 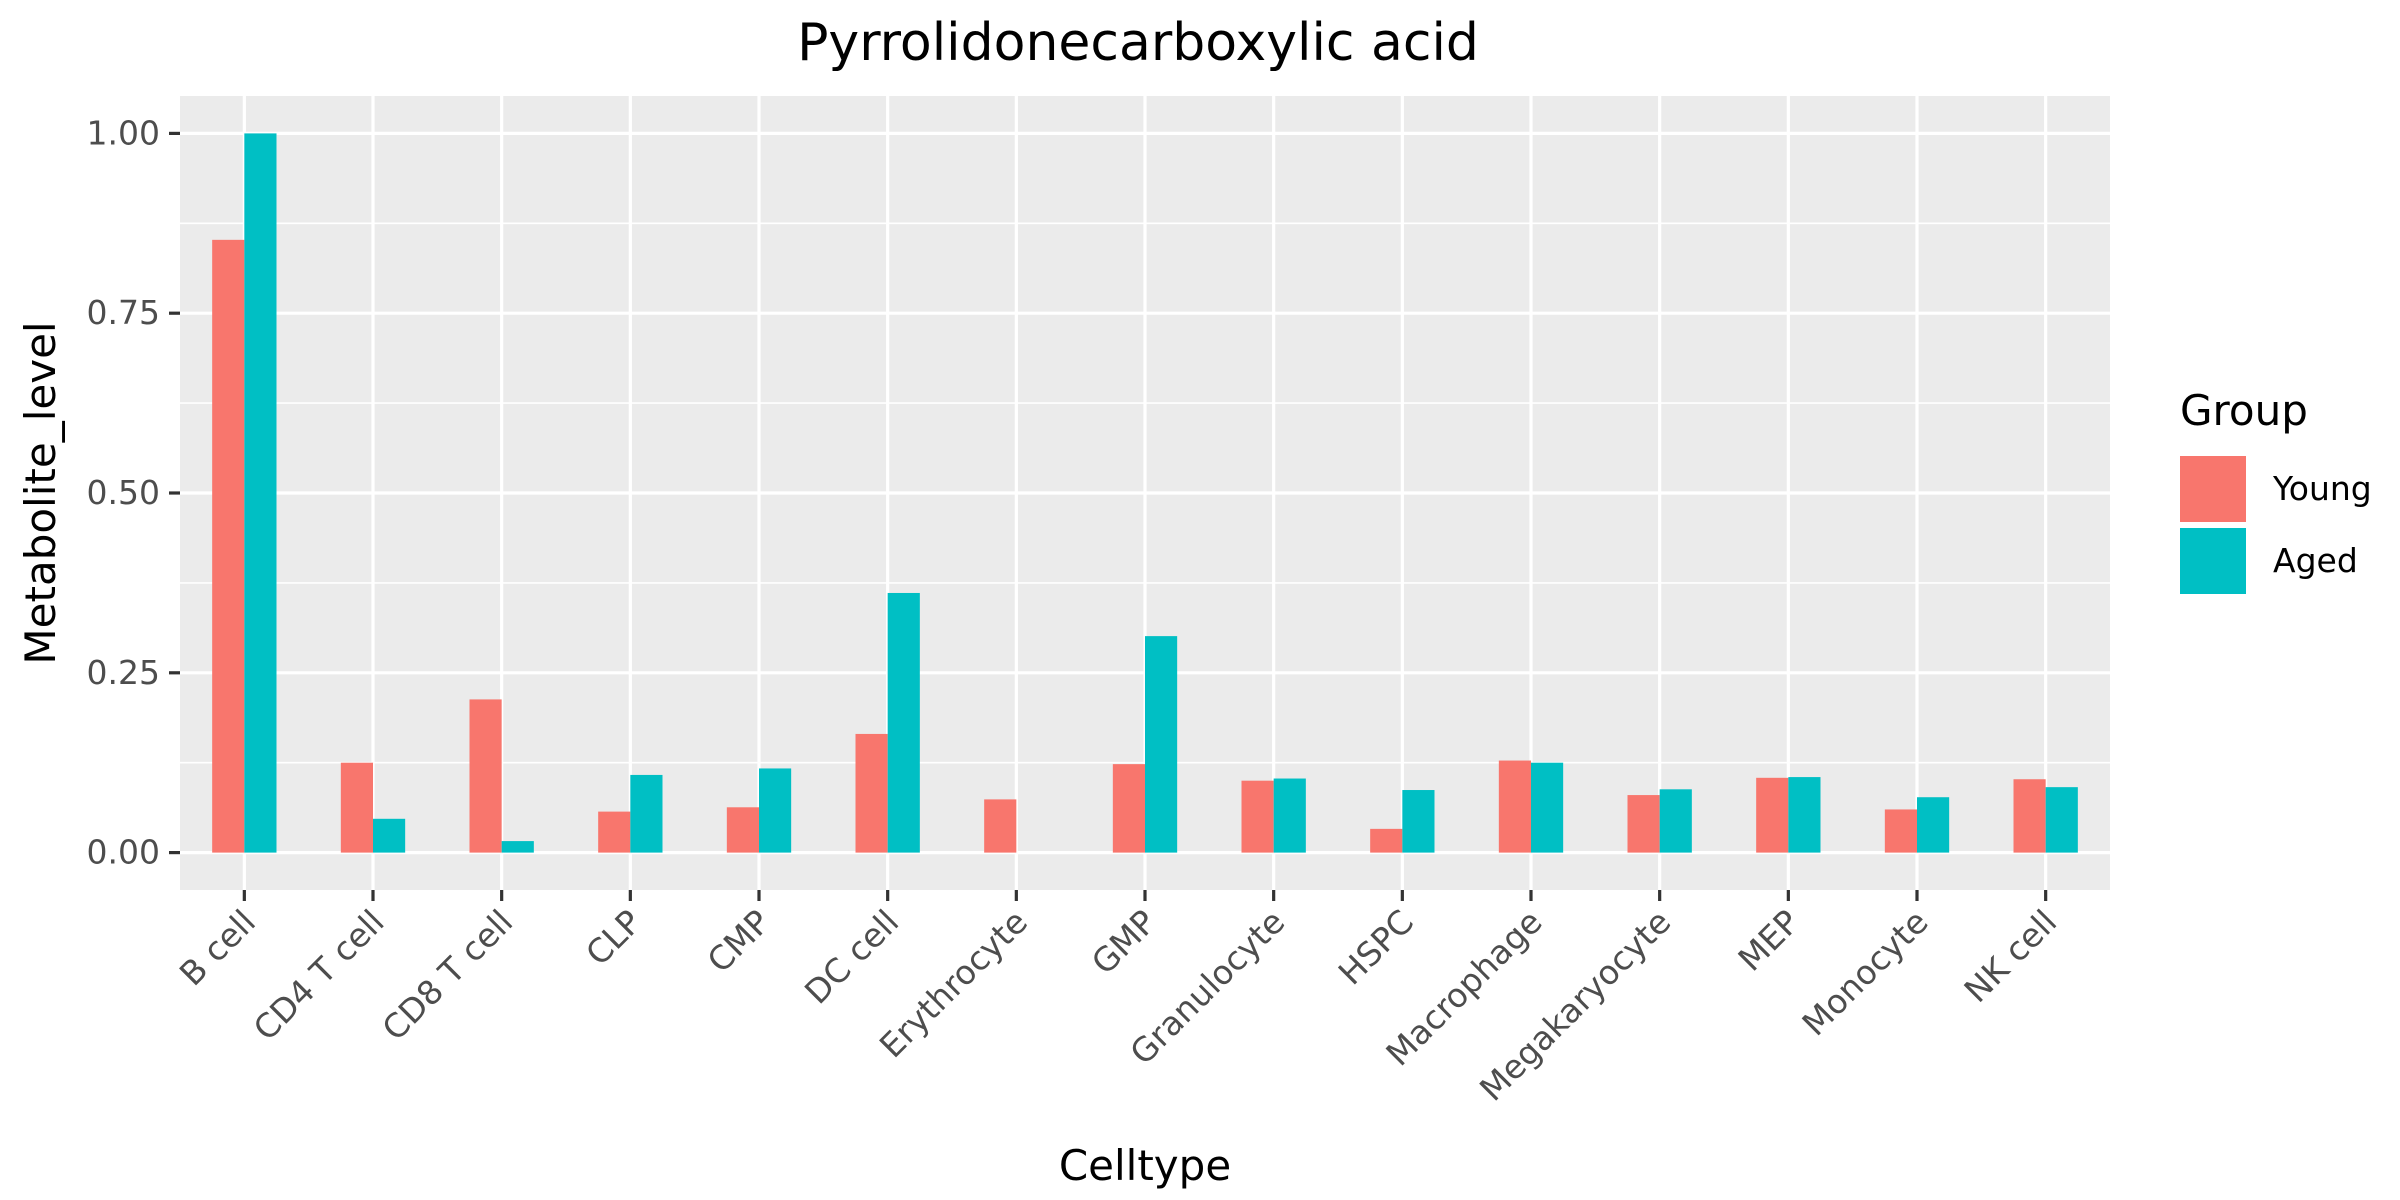 I want to click on bar-young-b-cell, so click(x=228, y=546).